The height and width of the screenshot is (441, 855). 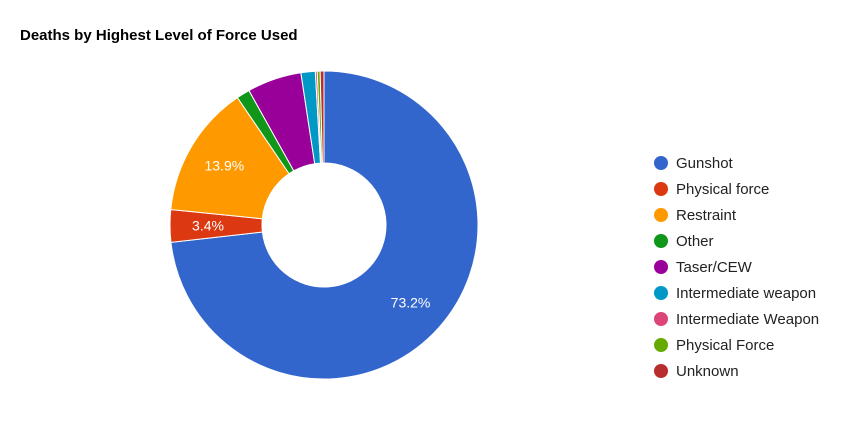 I want to click on legend-item-restraint-2: Restraint, so click(x=695, y=215).